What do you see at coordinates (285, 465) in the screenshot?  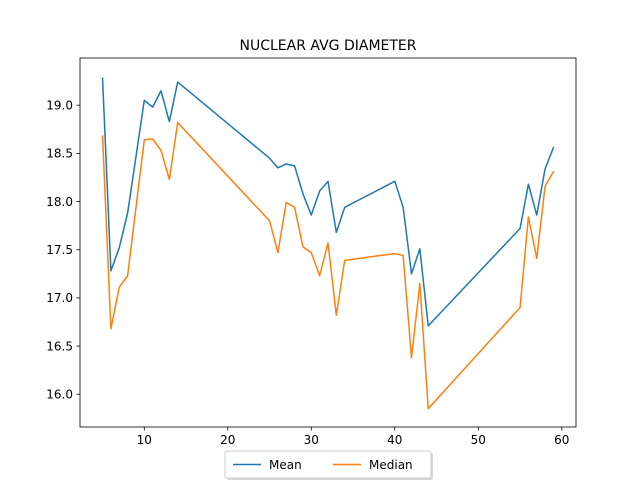 I see `legend-label-mean: Mean` at bounding box center [285, 465].